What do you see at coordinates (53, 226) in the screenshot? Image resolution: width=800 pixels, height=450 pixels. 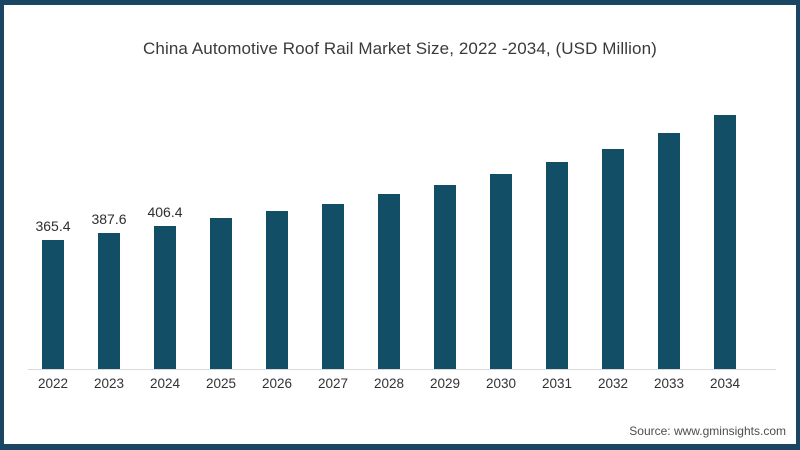 I see `bar-value-label-2022: 365.4` at bounding box center [53, 226].